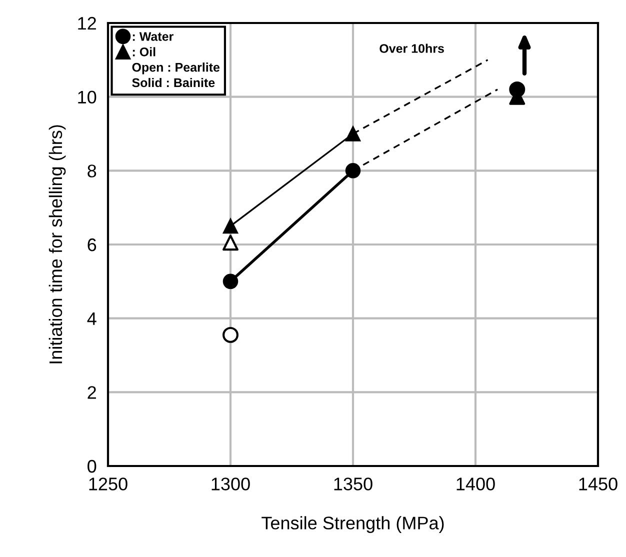 This screenshot has height=557, width=626. Describe the element at coordinates (475, 484) in the screenshot. I see `x-tick-label: 1400` at that location.